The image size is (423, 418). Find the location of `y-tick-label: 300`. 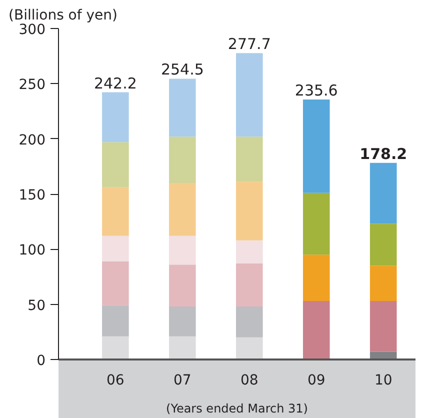

y-tick-label: 300 is located at coordinates (32, 30).